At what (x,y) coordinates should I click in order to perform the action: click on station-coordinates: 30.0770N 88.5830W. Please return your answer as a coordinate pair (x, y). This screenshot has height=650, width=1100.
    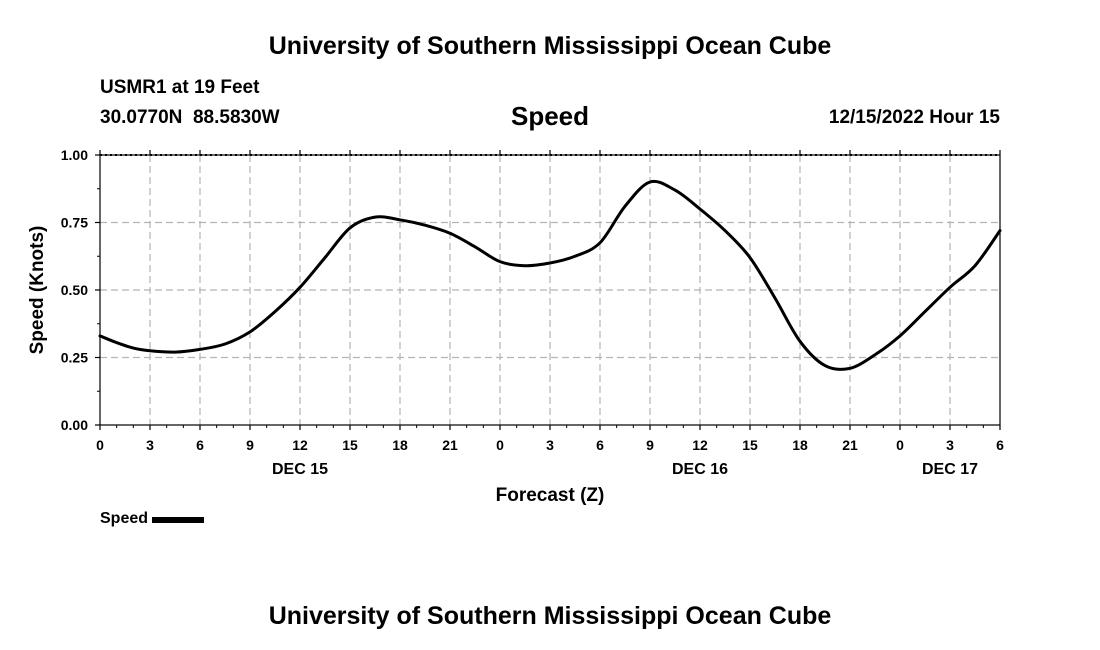
    Looking at the image, I should click on (190, 117).